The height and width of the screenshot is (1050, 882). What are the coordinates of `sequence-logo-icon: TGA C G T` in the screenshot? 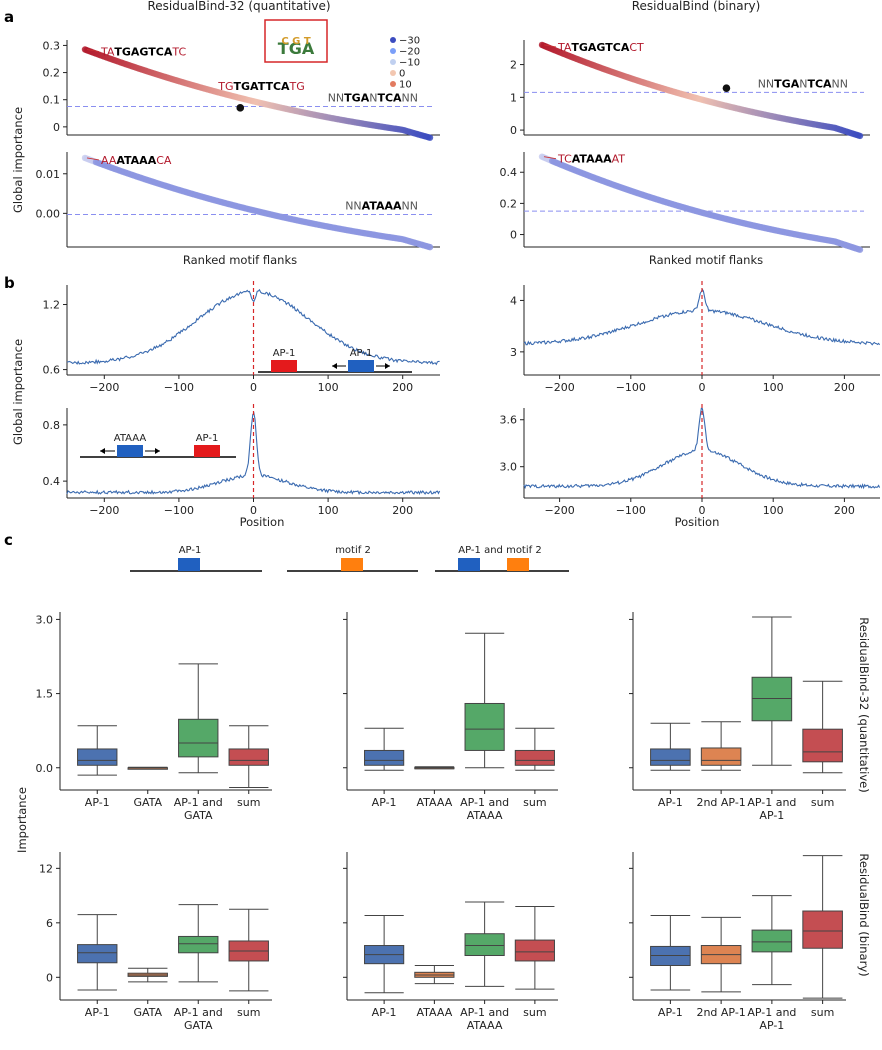 It's located at (296, 41).